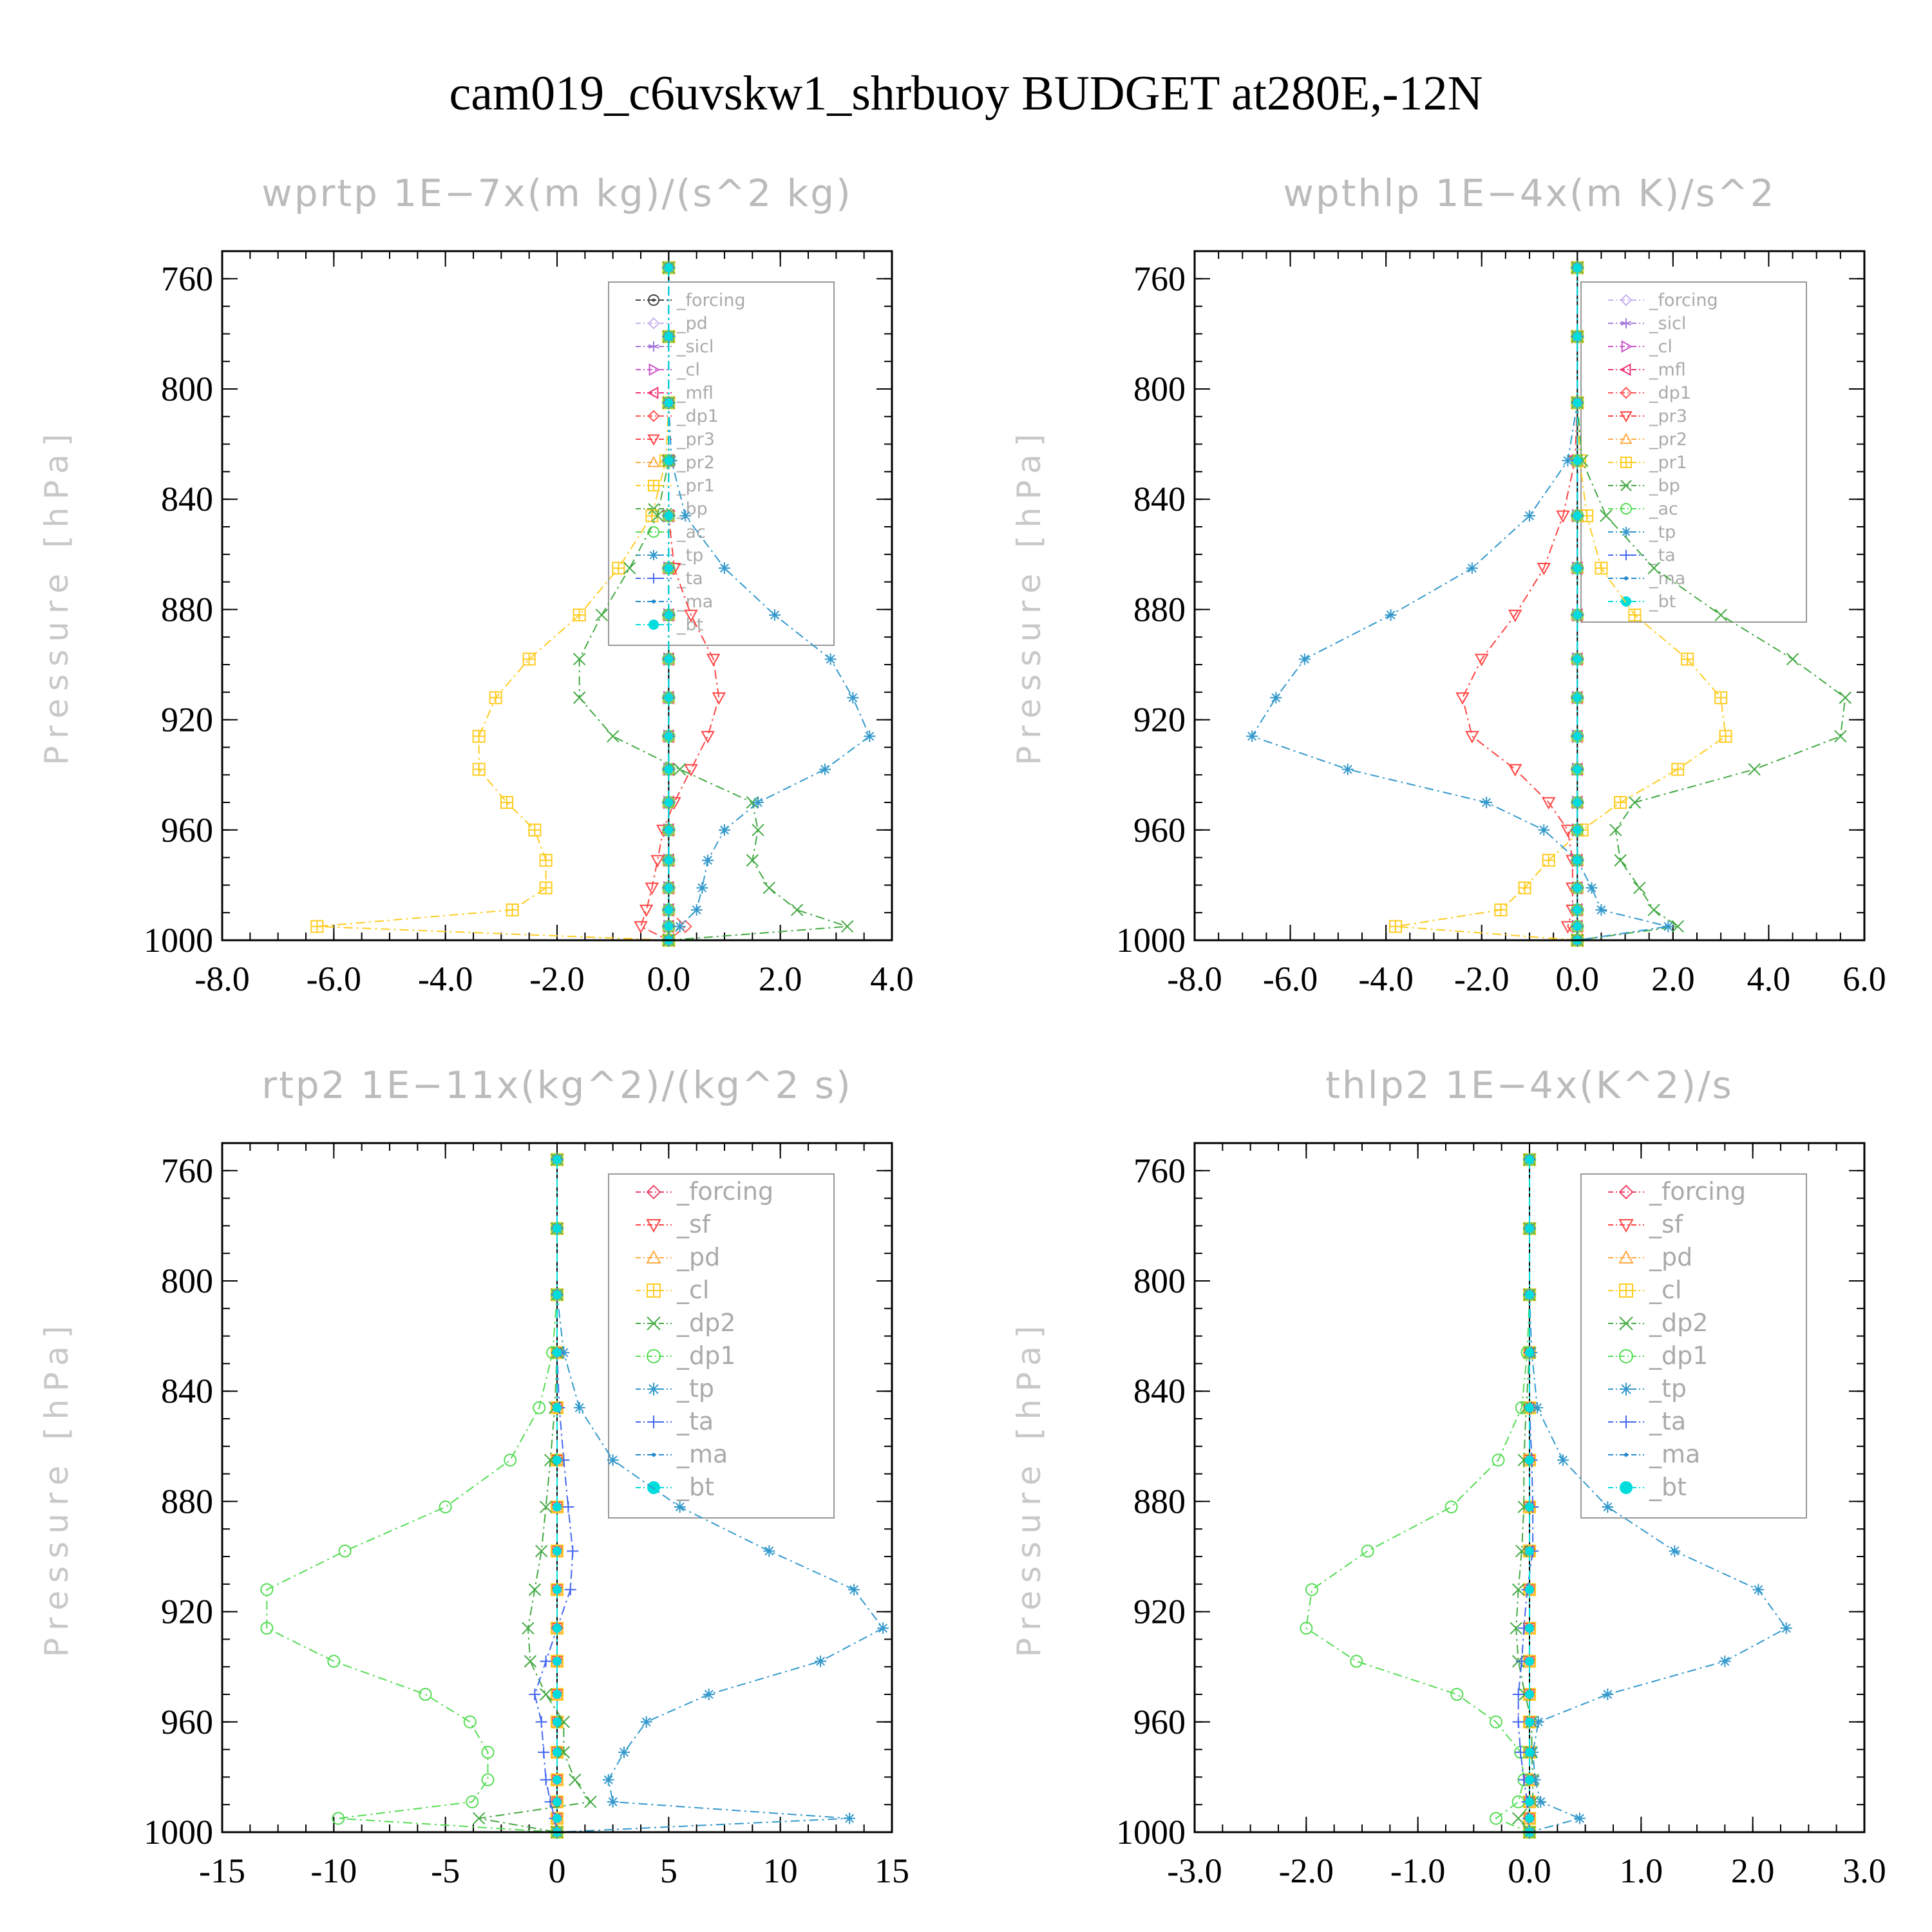 The width and height of the screenshot is (1932, 1932). What do you see at coordinates (689, 555) in the screenshot?
I see `legend-label: _tp` at bounding box center [689, 555].